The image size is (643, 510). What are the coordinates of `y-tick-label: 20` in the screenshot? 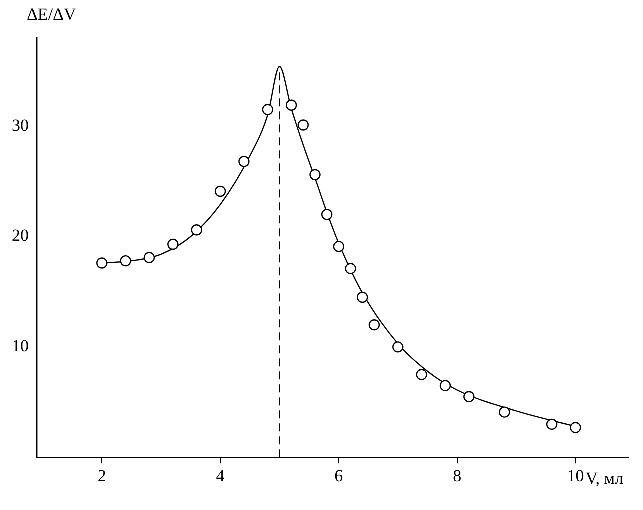 It's located at (20, 236).